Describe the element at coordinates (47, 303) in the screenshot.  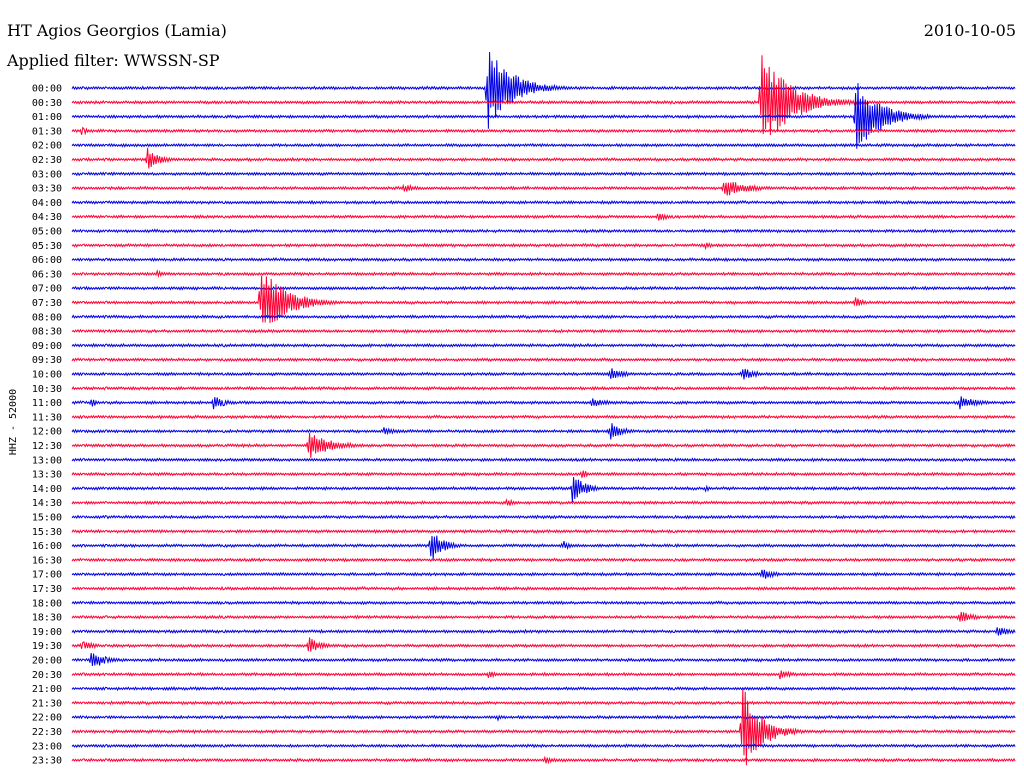
I see `row-tick-label: 07:30` at that location.